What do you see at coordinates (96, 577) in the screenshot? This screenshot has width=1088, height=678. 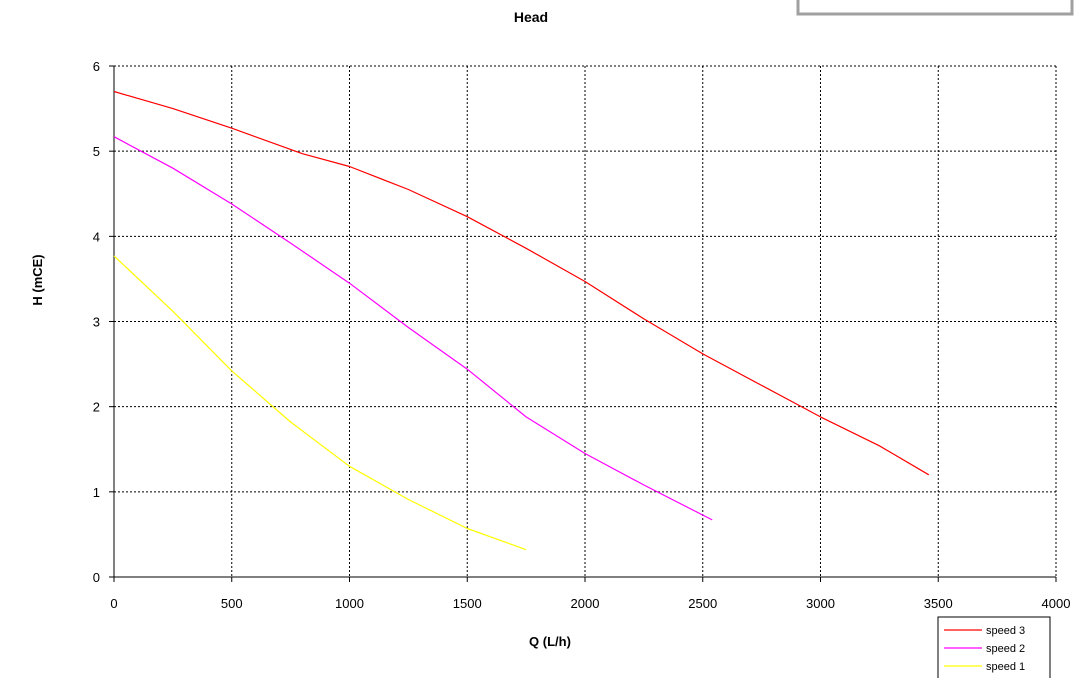 I see `y-tick-label: 0` at bounding box center [96, 577].